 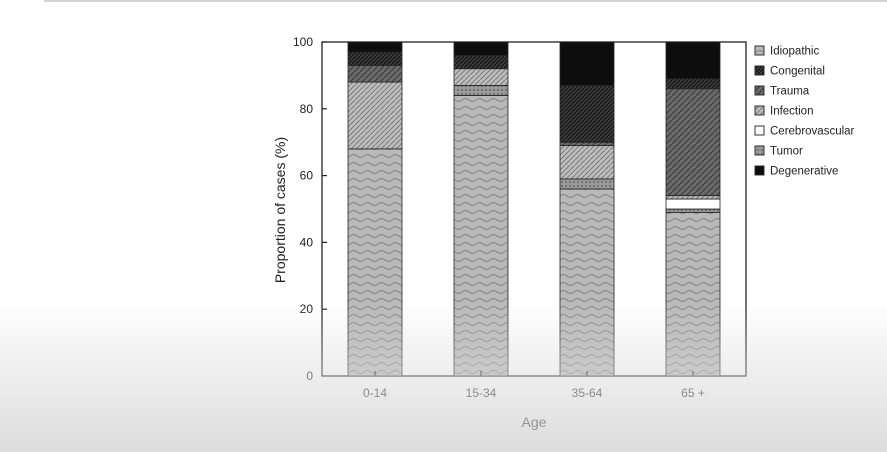 I want to click on legend-swatch-tumor, so click(x=759, y=150).